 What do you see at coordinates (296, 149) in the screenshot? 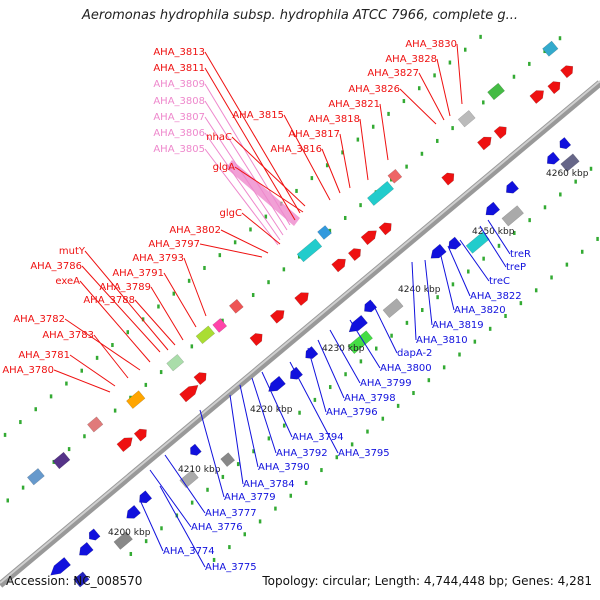
I see `gene-label: AHA_3816` at bounding box center [296, 149].